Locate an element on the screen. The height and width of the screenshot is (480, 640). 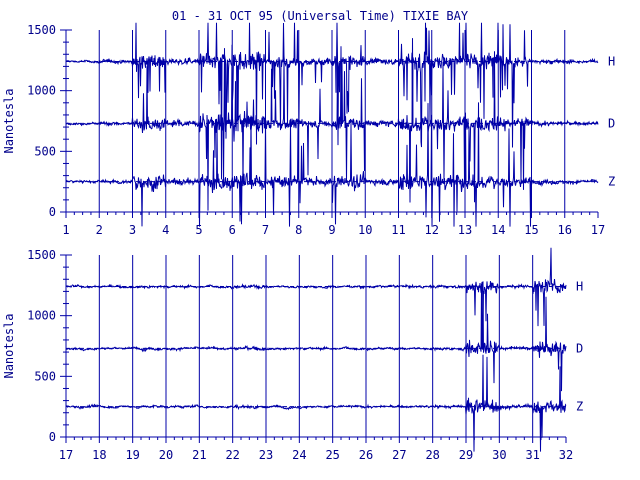
x-tick-label: 22 is located at coordinates (232, 455).